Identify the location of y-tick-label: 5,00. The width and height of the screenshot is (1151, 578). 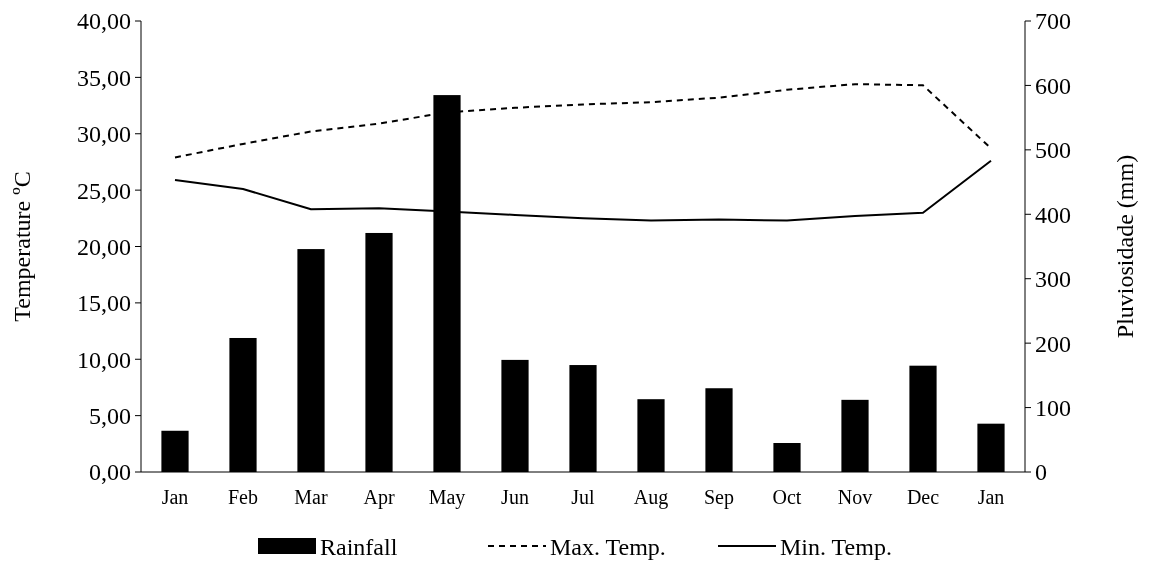
(110, 416).